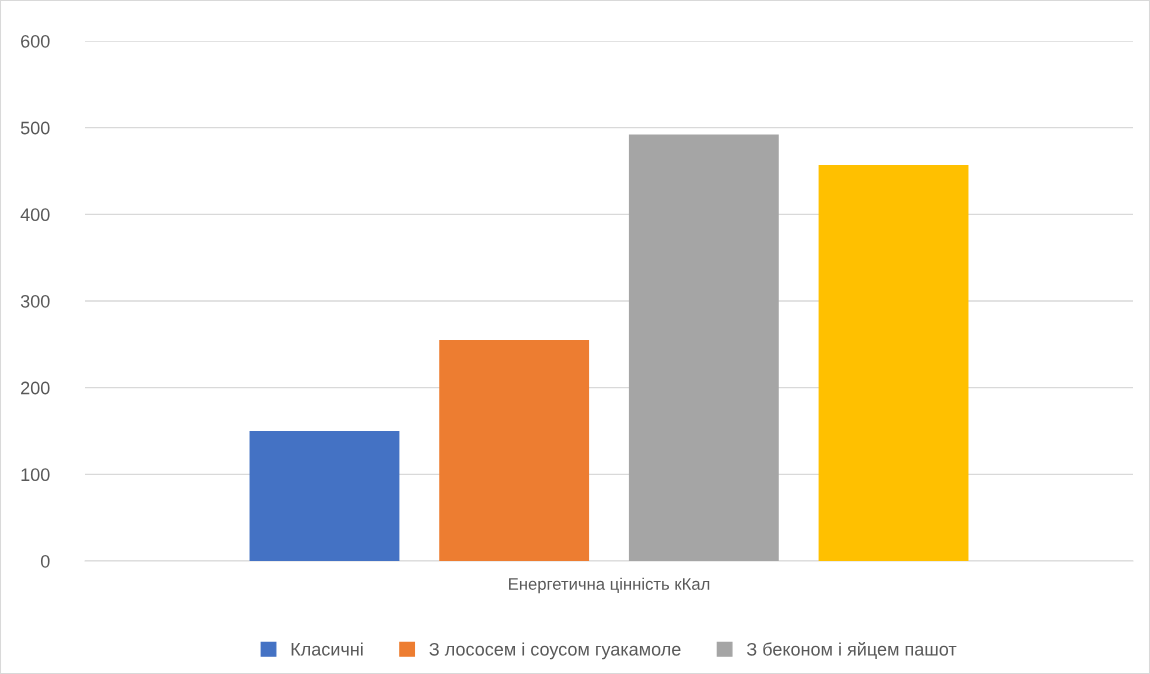 Image resolution: width=1150 pixels, height=674 pixels. What do you see at coordinates (35, 388) in the screenshot?
I see `y-tick-label: 200` at bounding box center [35, 388].